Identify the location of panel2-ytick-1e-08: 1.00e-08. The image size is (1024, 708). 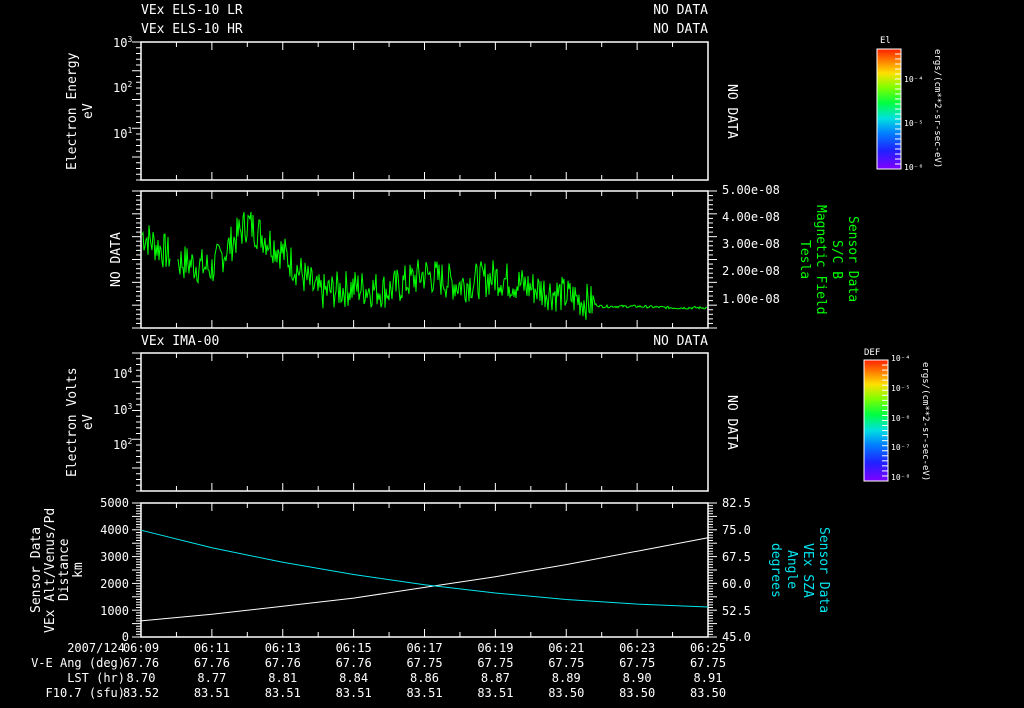
(751, 299).